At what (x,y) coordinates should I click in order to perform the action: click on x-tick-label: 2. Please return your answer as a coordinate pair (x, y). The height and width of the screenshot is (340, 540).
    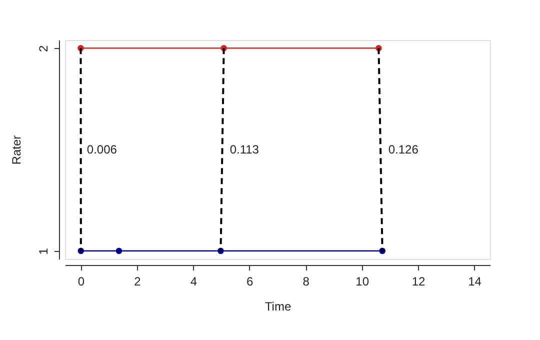
    Looking at the image, I should click on (138, 281).